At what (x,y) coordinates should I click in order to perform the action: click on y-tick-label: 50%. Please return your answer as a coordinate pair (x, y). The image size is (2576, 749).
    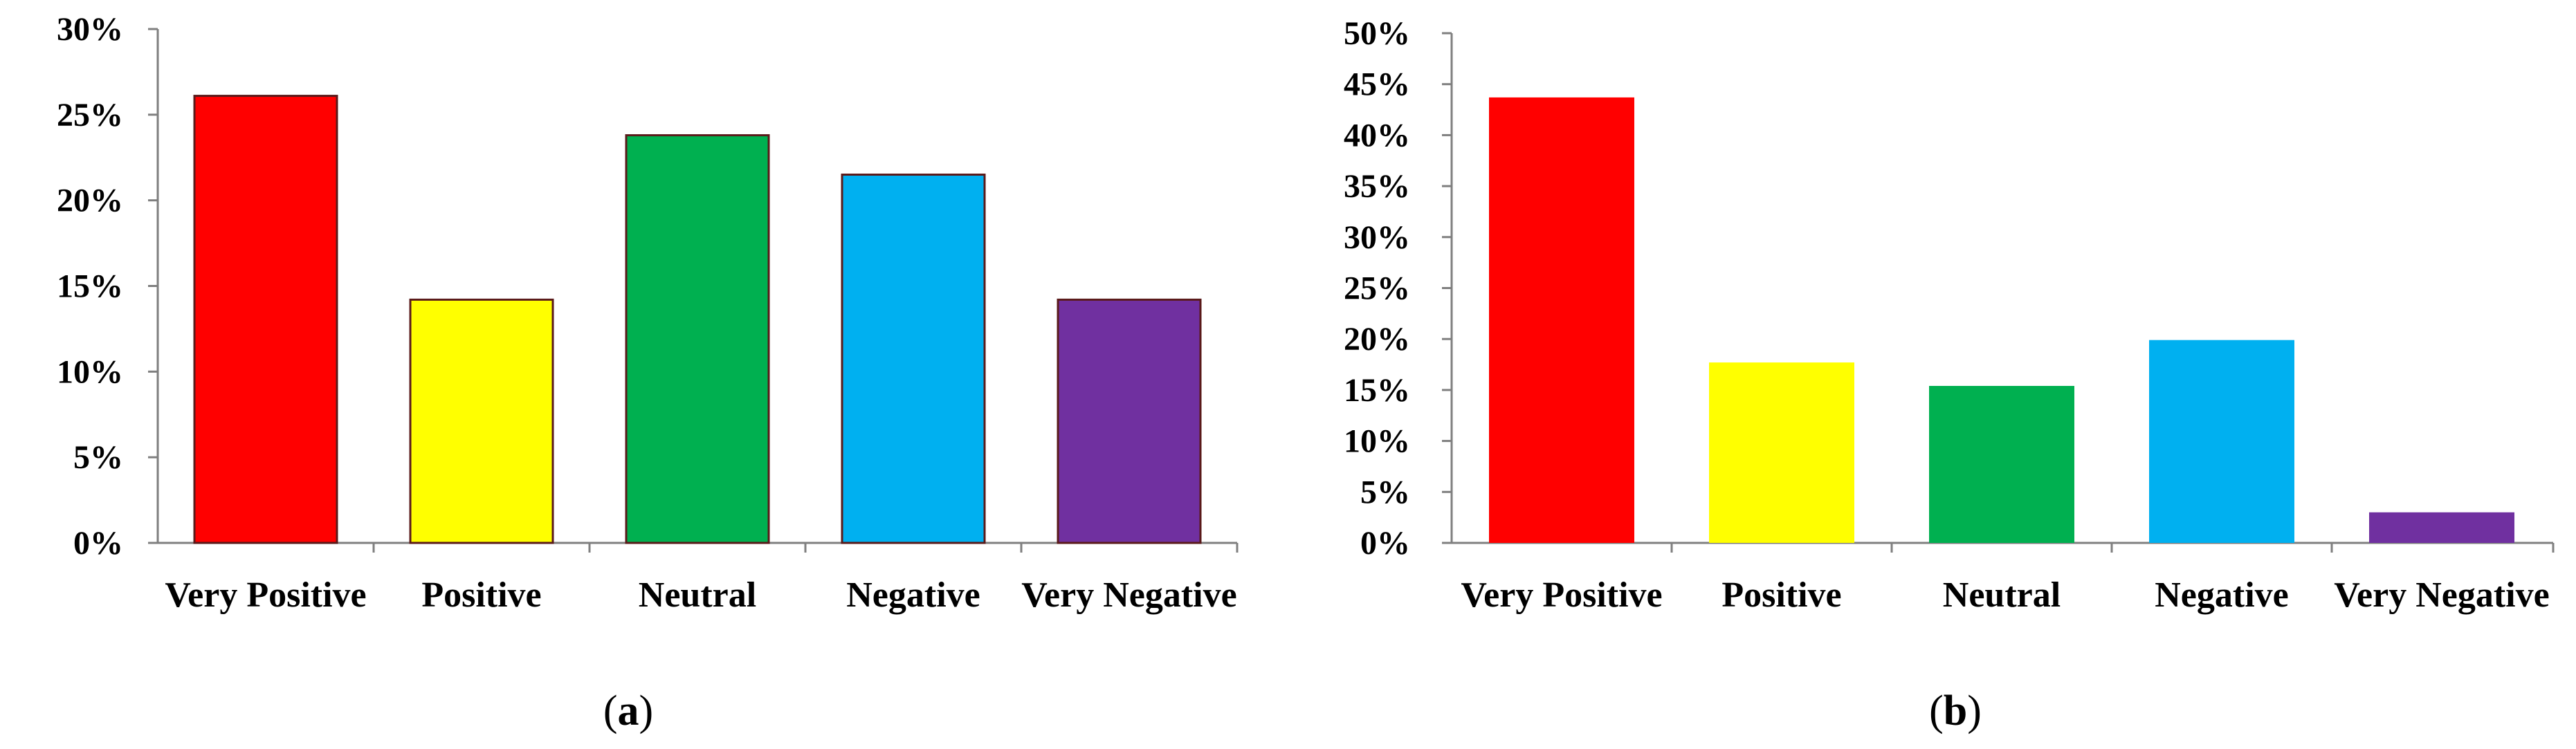
    Looking at the image, I should click on (1377, 33).